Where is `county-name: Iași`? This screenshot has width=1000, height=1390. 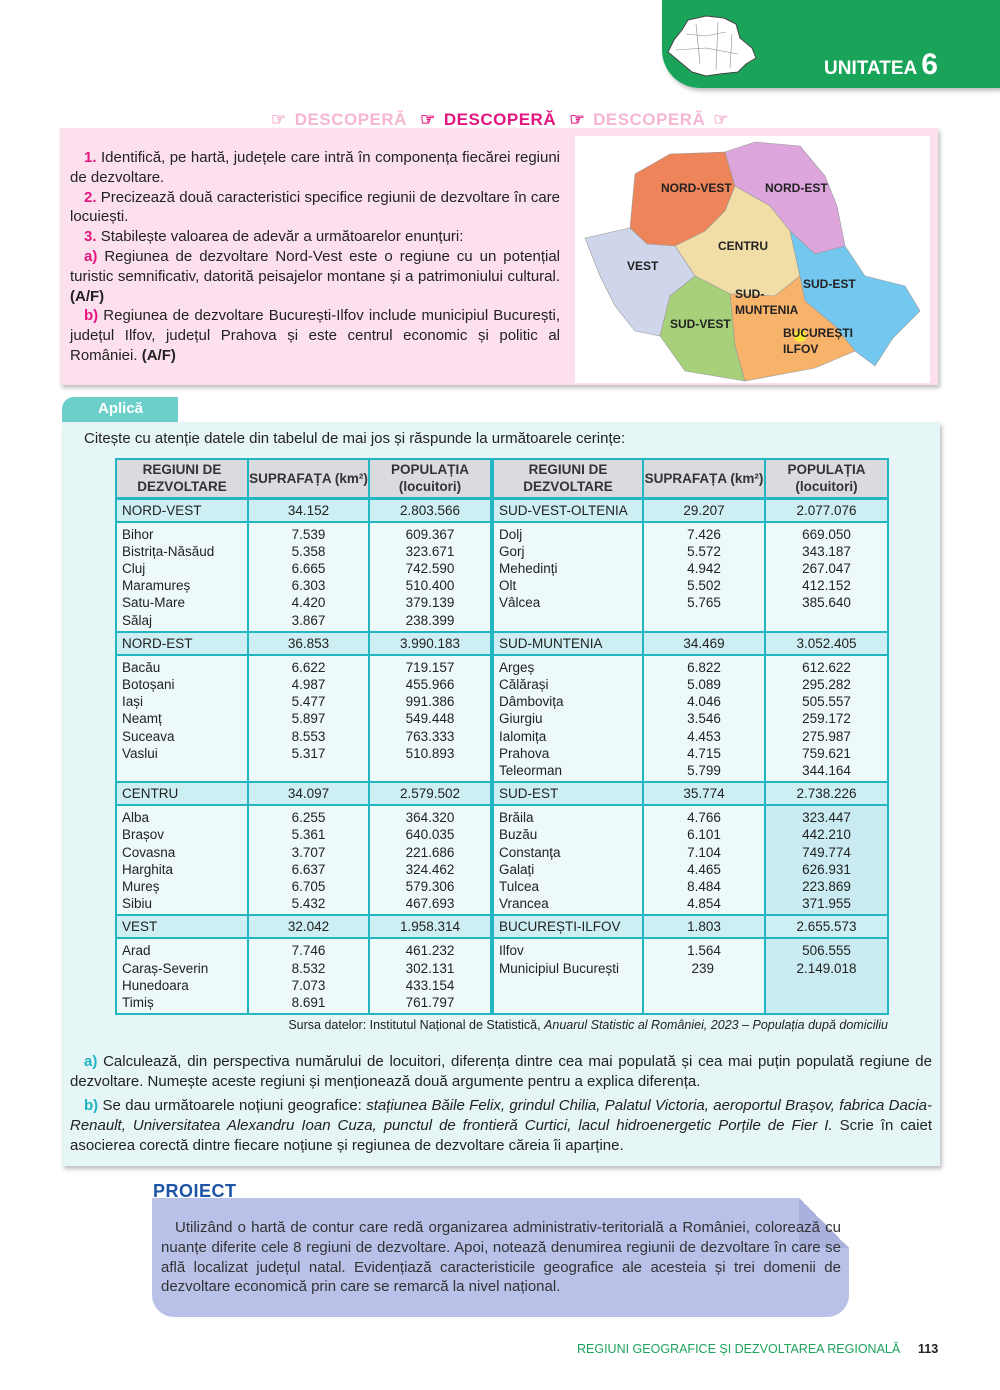
county-name: Iași is located at coordinates (133, 702).